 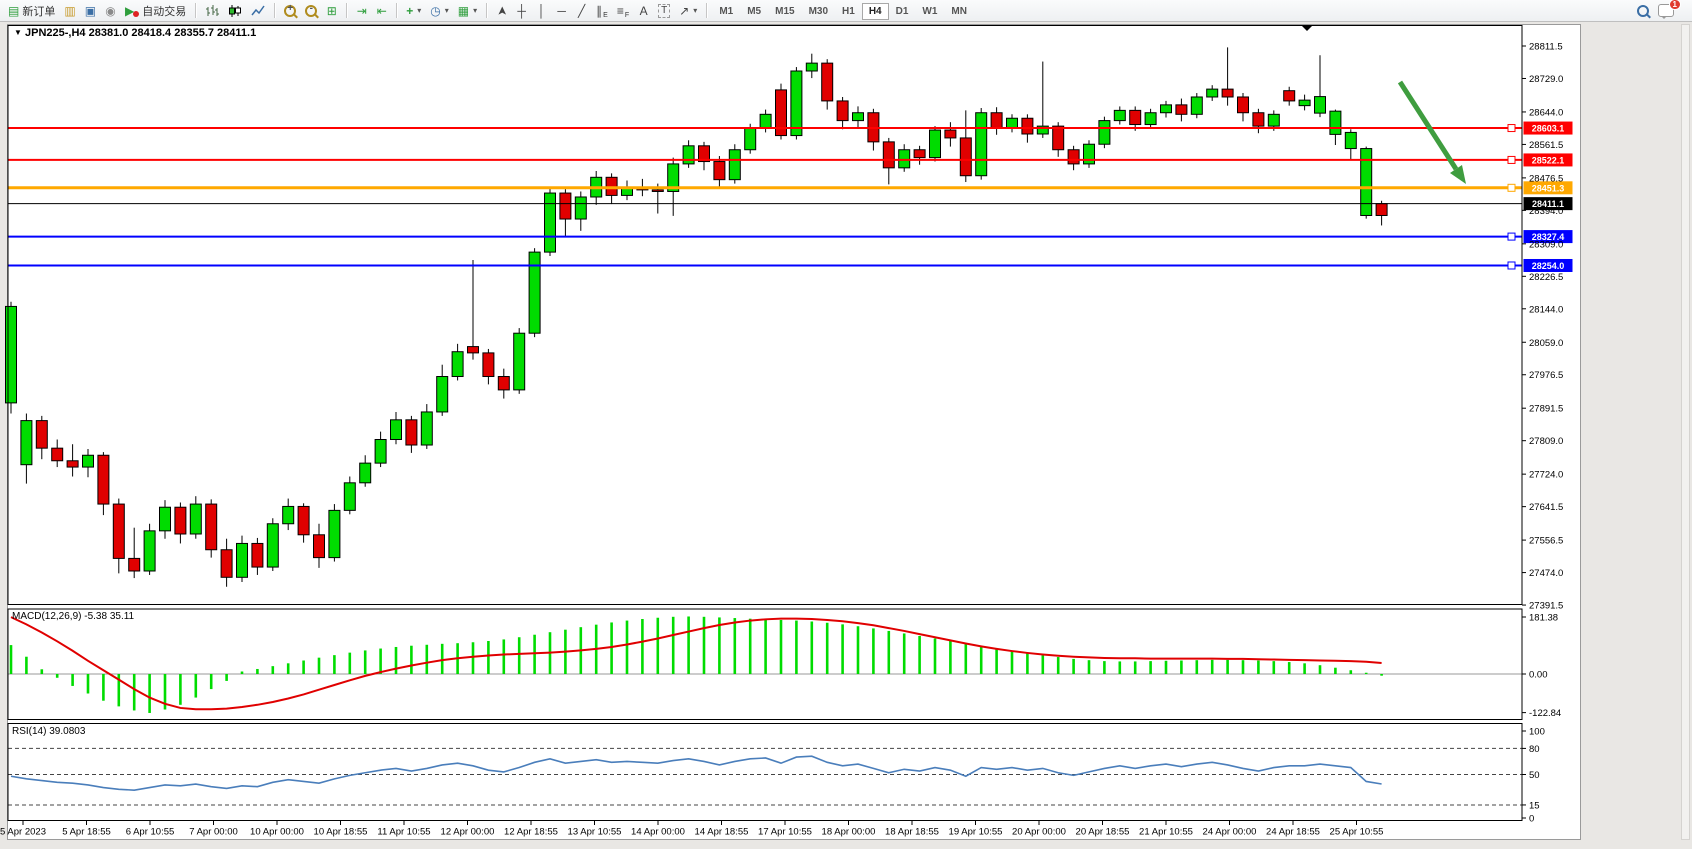 What do you see at coordinates (361, 10) in the screenshot?
I see `auto-scroll-button: ⇥` at bounding box center [361, 10].